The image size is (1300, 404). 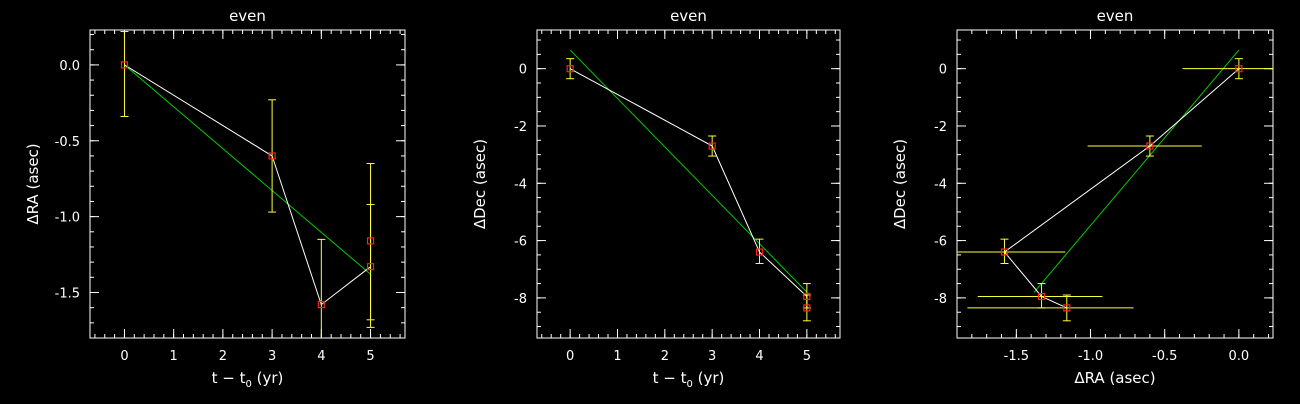 I want to click on x-tick-label: -1.0, so click(x=1090, y=356).